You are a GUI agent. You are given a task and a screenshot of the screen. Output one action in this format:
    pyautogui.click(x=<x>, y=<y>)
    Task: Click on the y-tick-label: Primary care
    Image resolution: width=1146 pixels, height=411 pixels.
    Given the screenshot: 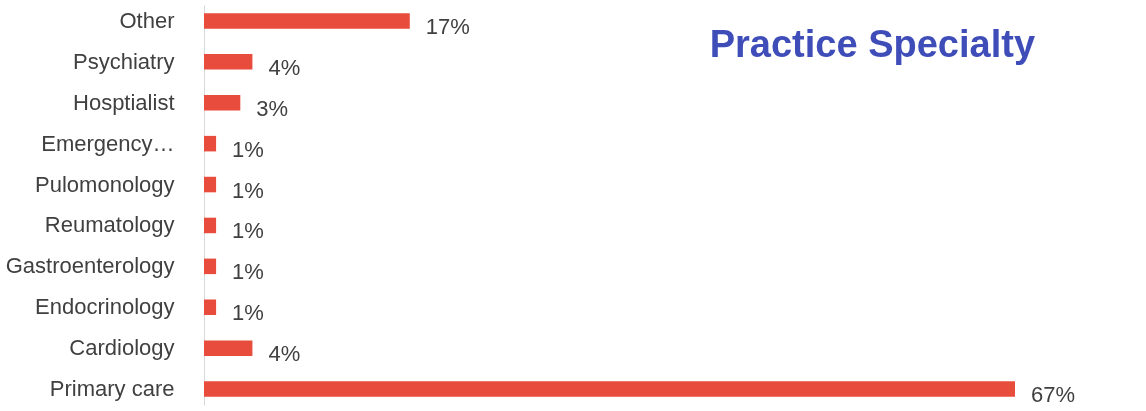 What is the action you would take?
    pyautogui.click(x=112, y=389)
    